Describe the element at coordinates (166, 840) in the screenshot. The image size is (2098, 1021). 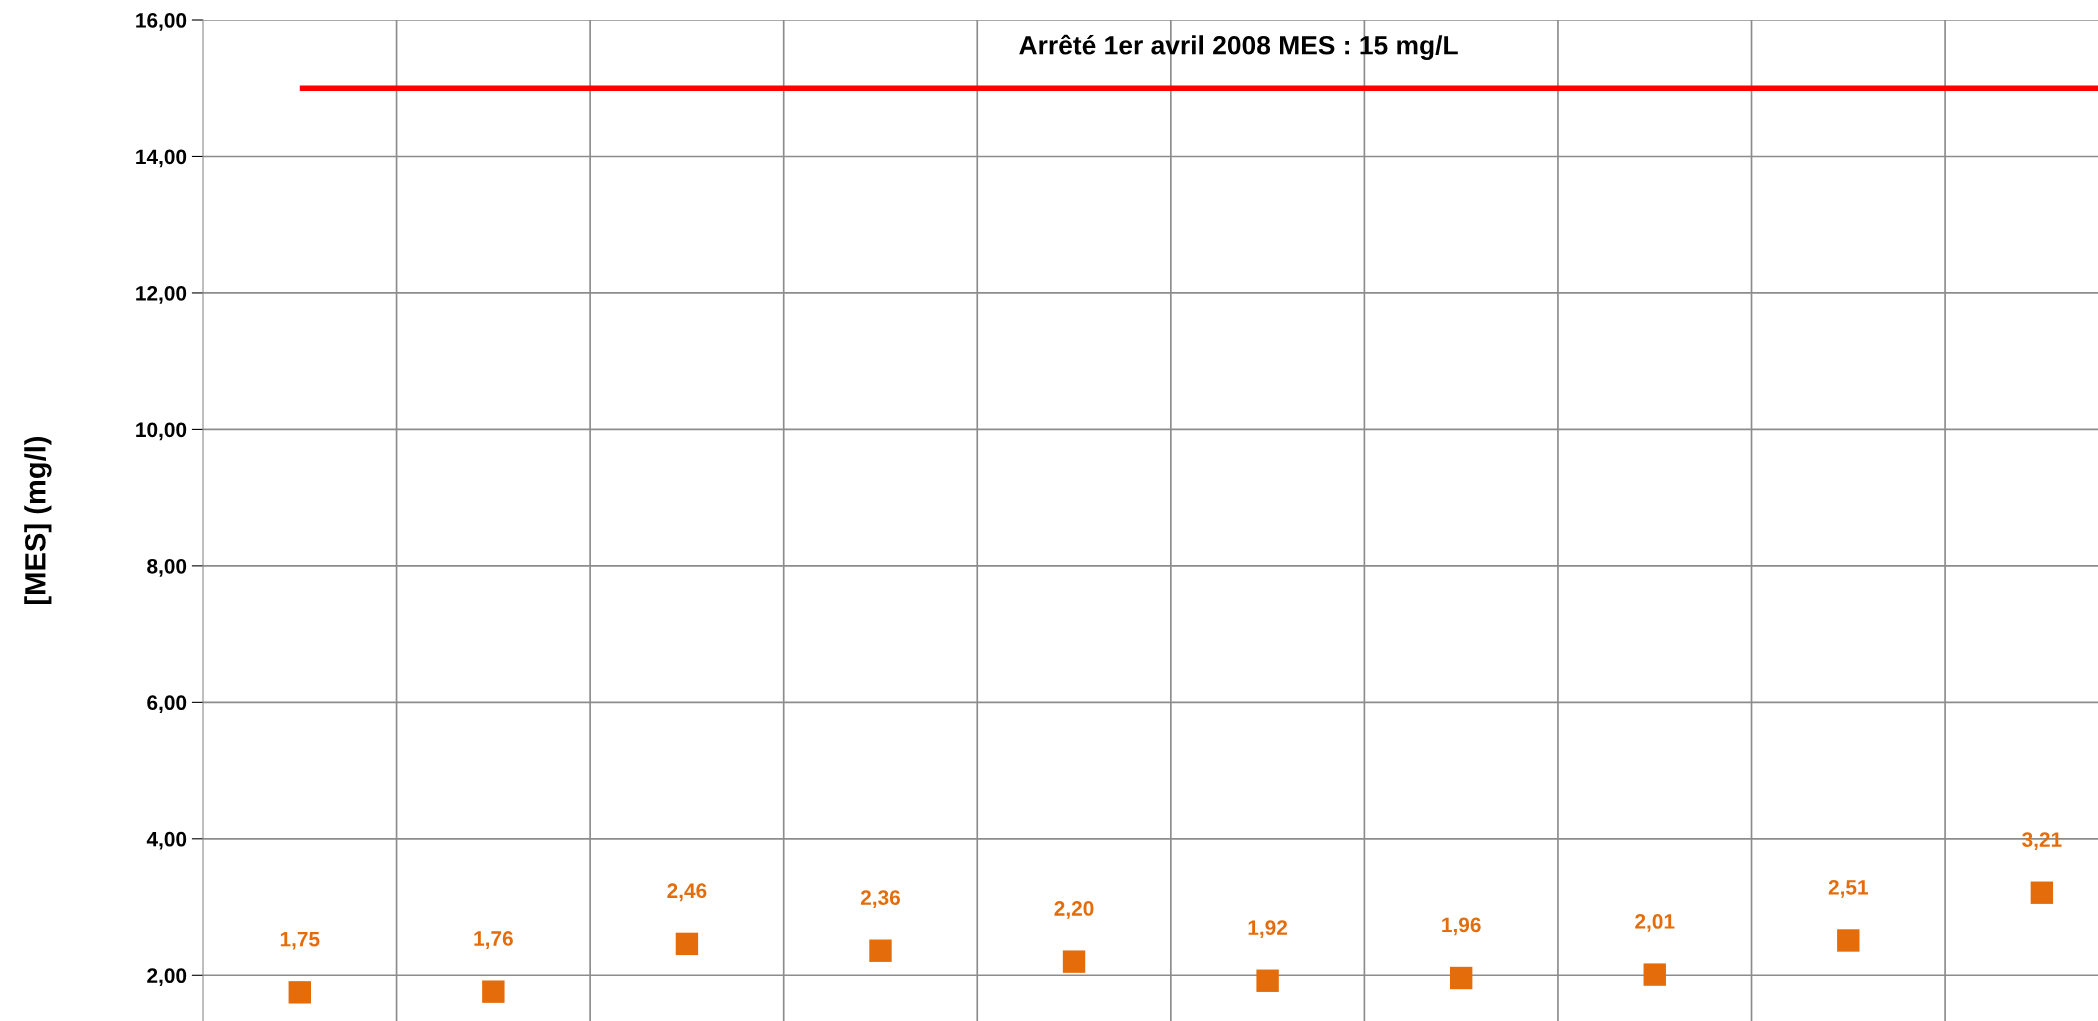
I see `y-tick-label: 4,00` at that location.